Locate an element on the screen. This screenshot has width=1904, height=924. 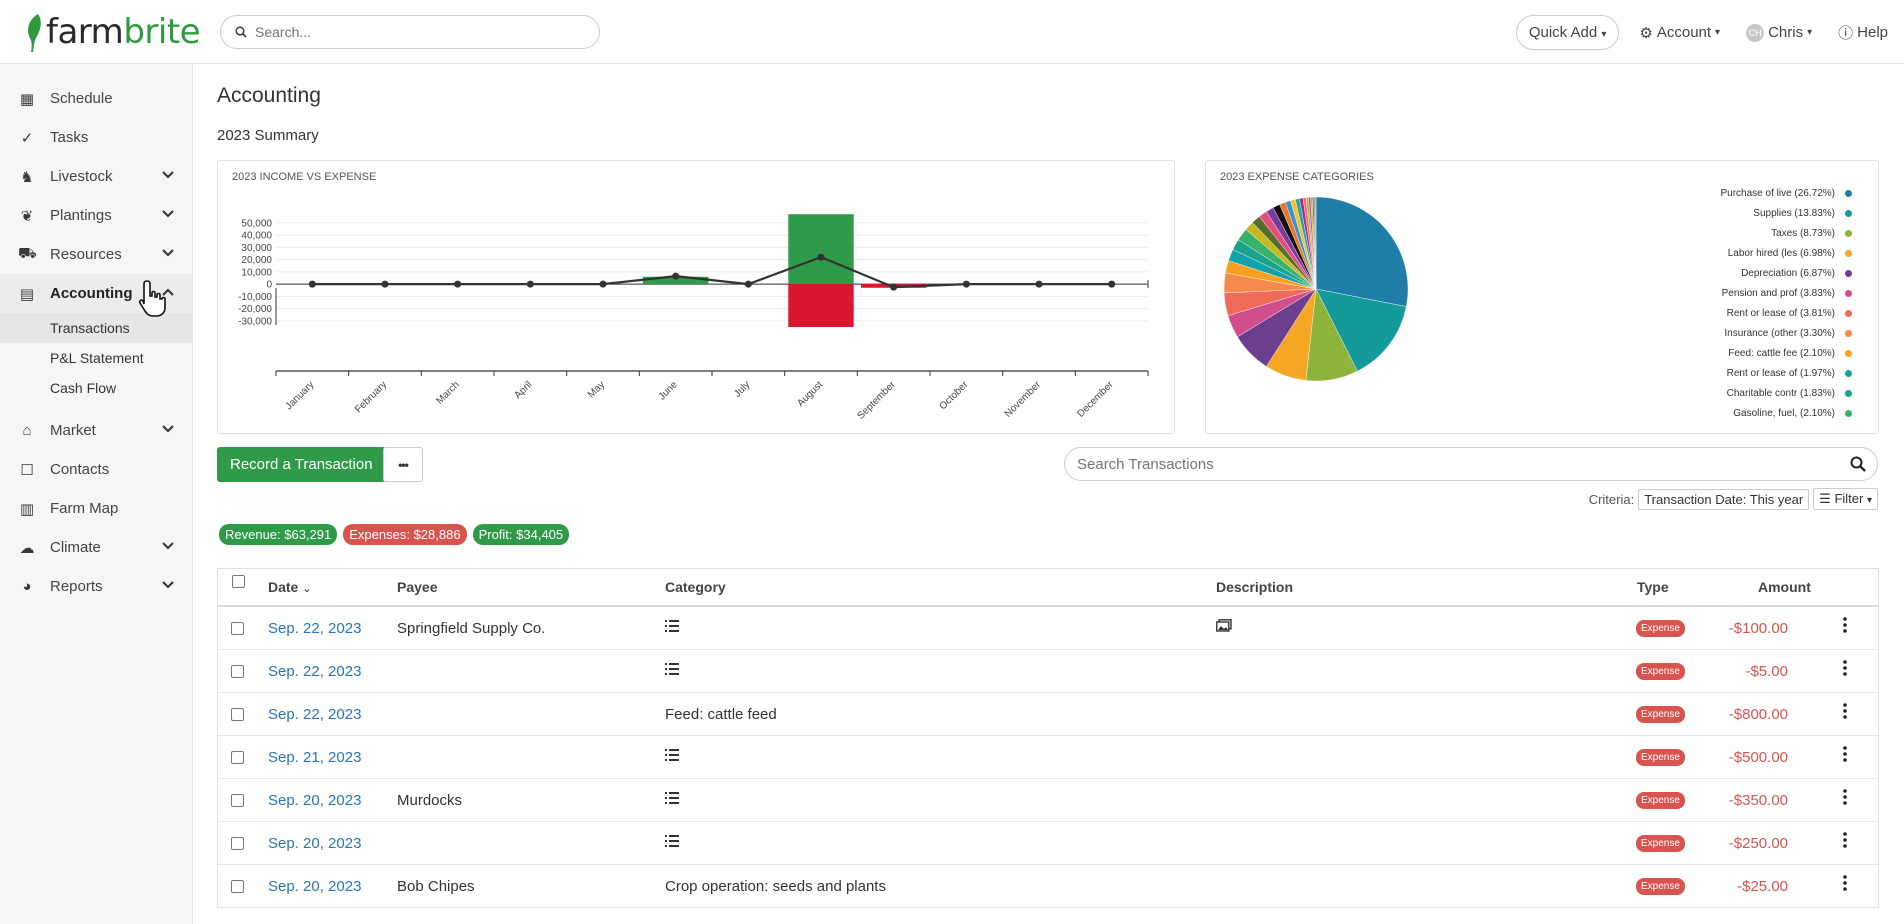
more-actions-button: ••• is located at coordinates (403, 464).